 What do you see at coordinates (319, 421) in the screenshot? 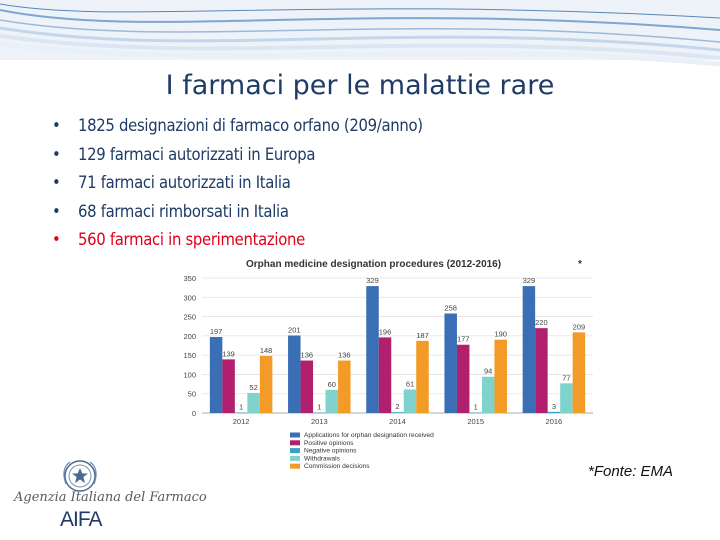
I see `x-tick-label: 2013` at bounding box center [319, 421].